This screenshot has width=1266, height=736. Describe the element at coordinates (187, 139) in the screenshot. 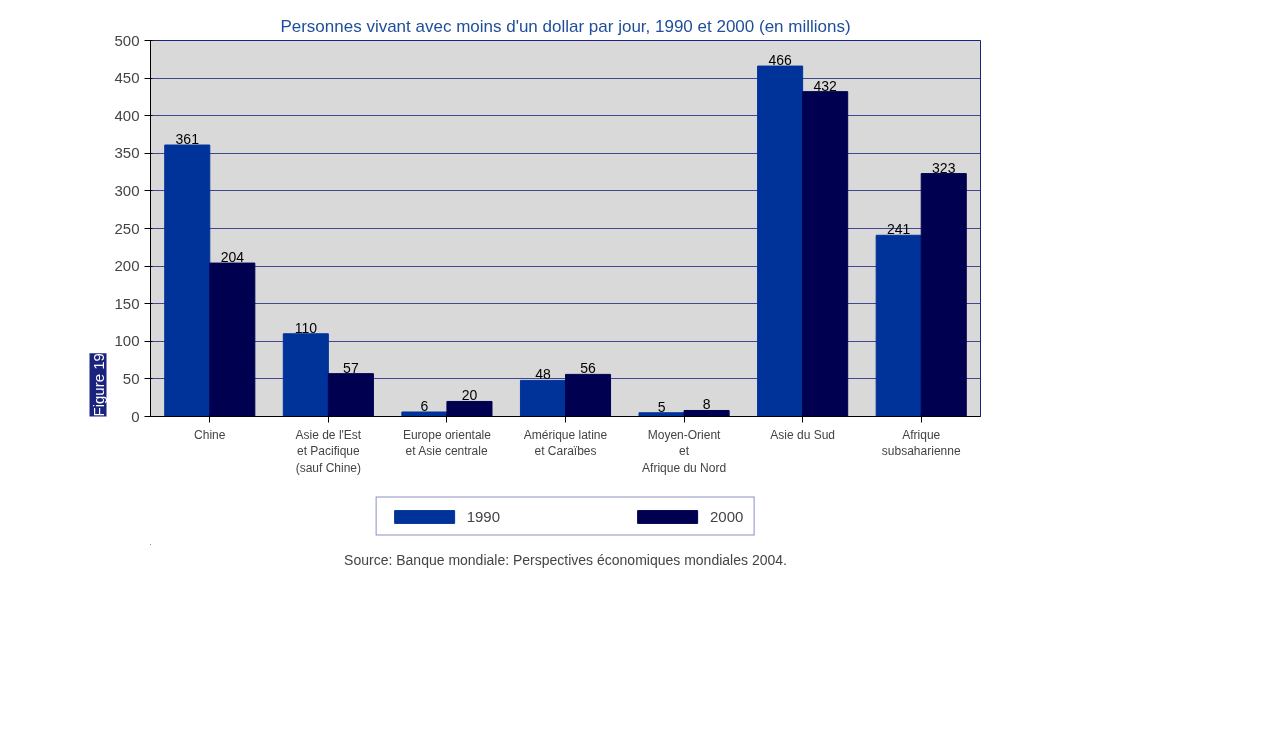

I see `data-label: 361` at that location.